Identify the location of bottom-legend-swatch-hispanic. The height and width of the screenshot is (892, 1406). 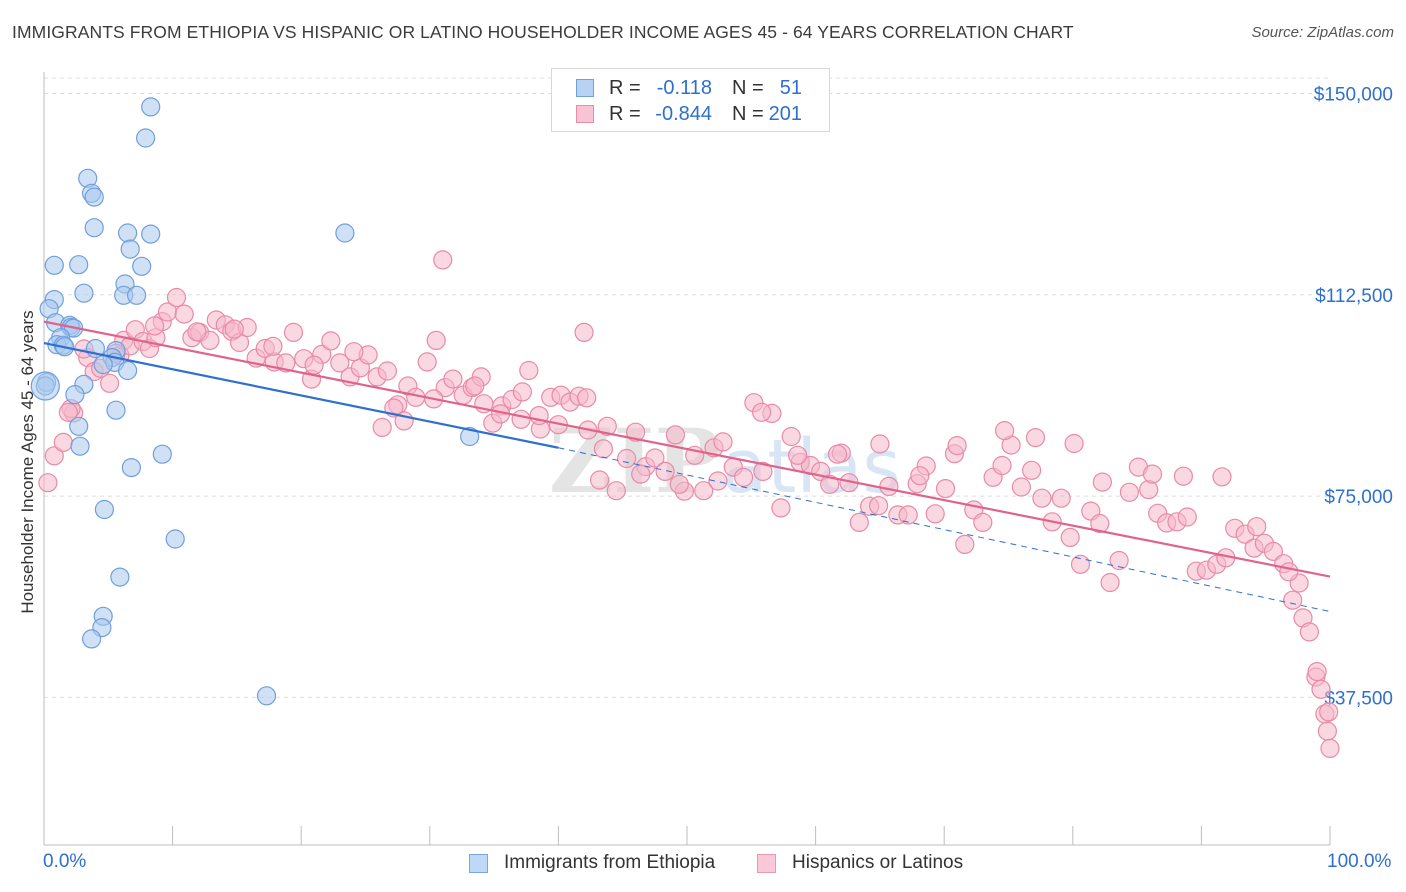
(766, 863).